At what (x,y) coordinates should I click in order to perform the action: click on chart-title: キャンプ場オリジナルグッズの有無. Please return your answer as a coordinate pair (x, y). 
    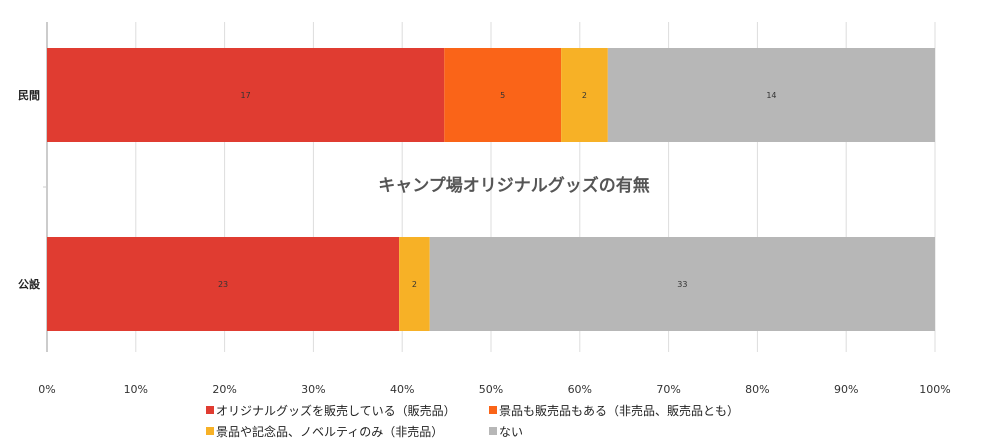
    Looking at the image, I should click on (514, 185).